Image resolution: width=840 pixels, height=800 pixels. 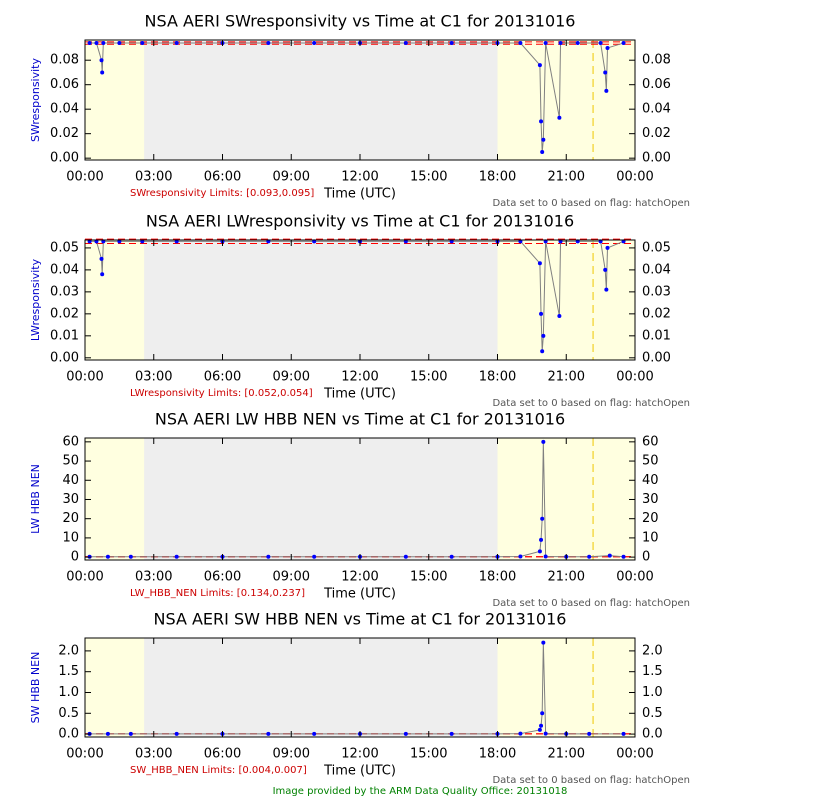 What do you see at coordinates (64, 84) in the screenshot?
I see `y-tick-label: 0.06` at bounding box center [64, 84].